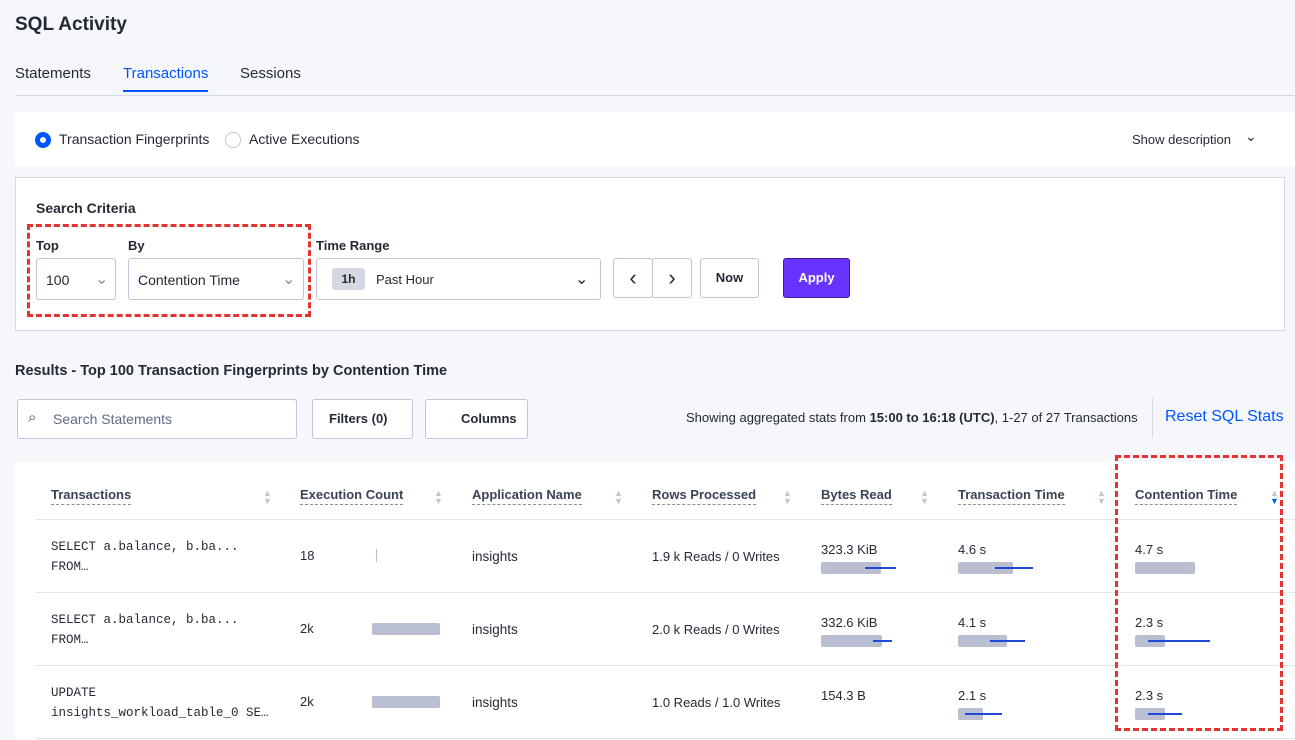 Image resolution: width=1295 pixels, height=740 pixels. What do you see at coordinates (58, 280) in the screenshot?
I see `select-value: 100` at bounding box center [58, 280].